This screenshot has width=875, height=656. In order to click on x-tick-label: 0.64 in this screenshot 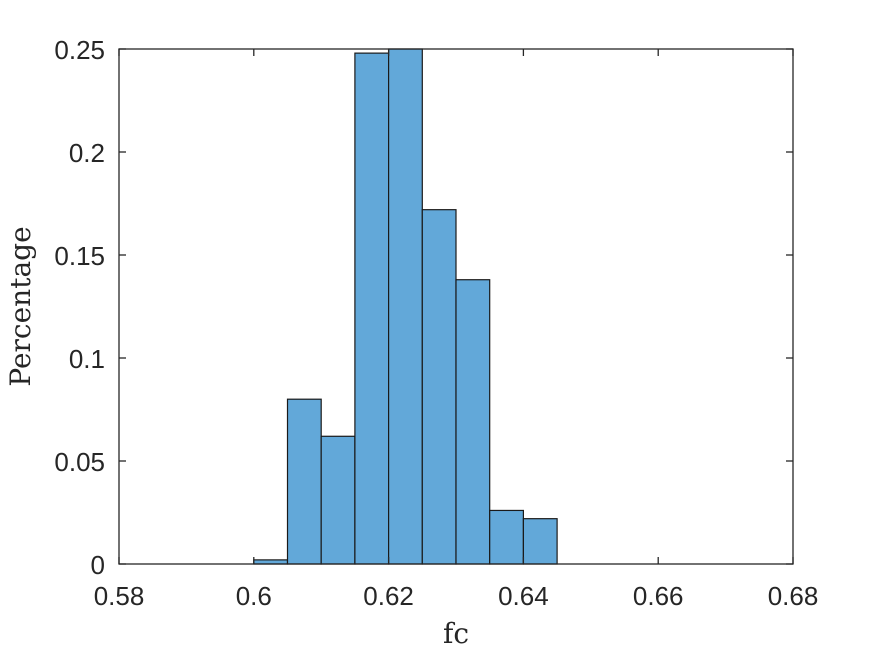, I will do `click(523, 596)`.